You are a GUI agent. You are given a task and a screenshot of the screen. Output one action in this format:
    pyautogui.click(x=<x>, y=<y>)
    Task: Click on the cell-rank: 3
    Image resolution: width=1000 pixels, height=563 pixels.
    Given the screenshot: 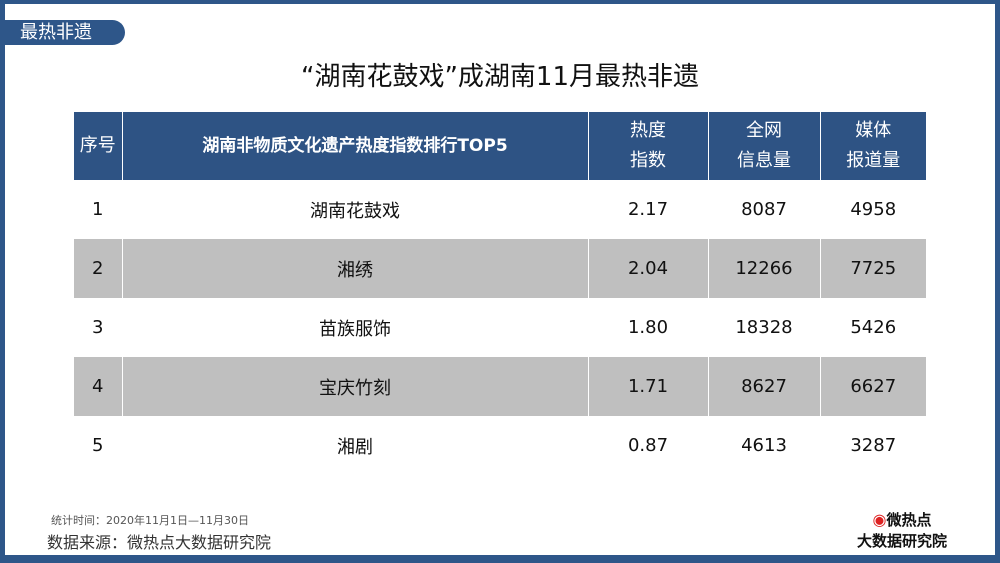 What is the action you would take?
    pyautogui.click(x=98, y=327)
    